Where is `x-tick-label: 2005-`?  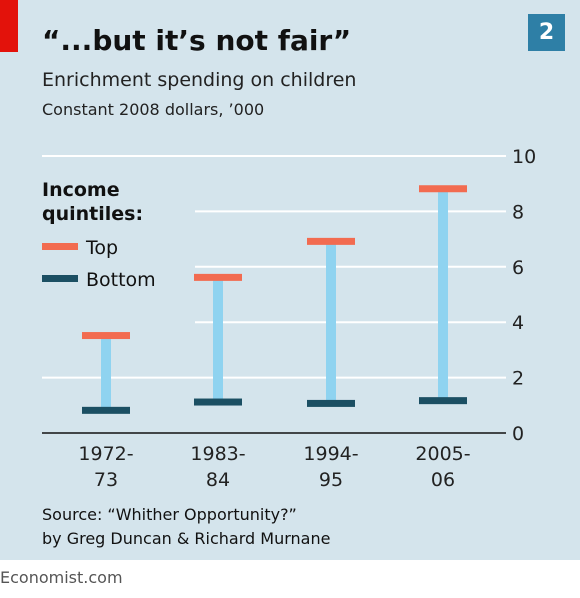
x-tick-label: 2005- is located at coordinates (442, 454).